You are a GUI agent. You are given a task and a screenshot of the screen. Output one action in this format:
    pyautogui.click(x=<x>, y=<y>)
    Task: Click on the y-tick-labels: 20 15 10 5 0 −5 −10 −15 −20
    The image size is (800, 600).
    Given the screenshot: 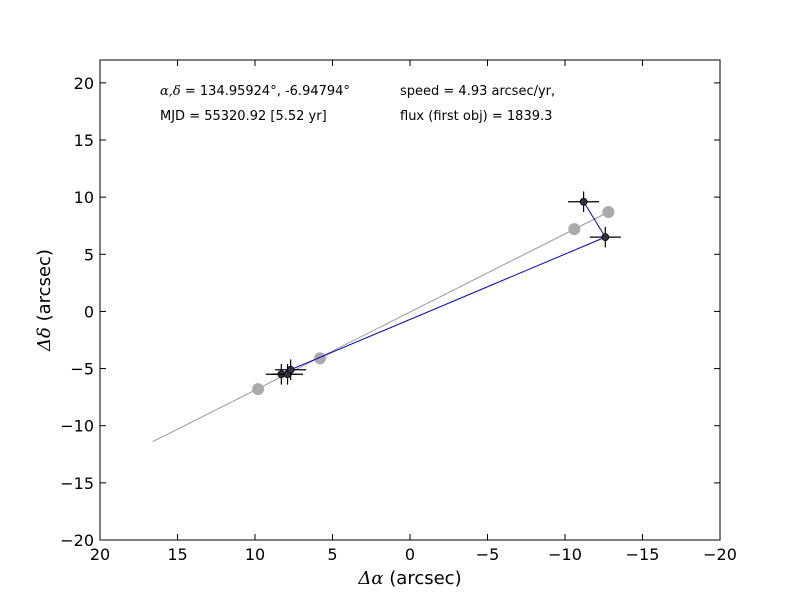 What is the action you would take?
    pyautogui.click(x=77, y=312)
    